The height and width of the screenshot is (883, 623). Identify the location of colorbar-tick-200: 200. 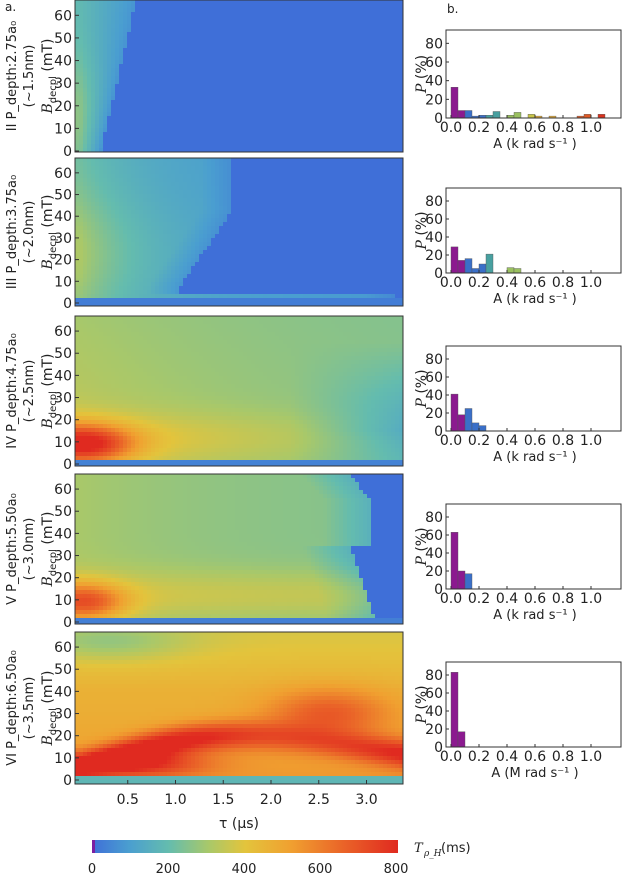
(168, 869).